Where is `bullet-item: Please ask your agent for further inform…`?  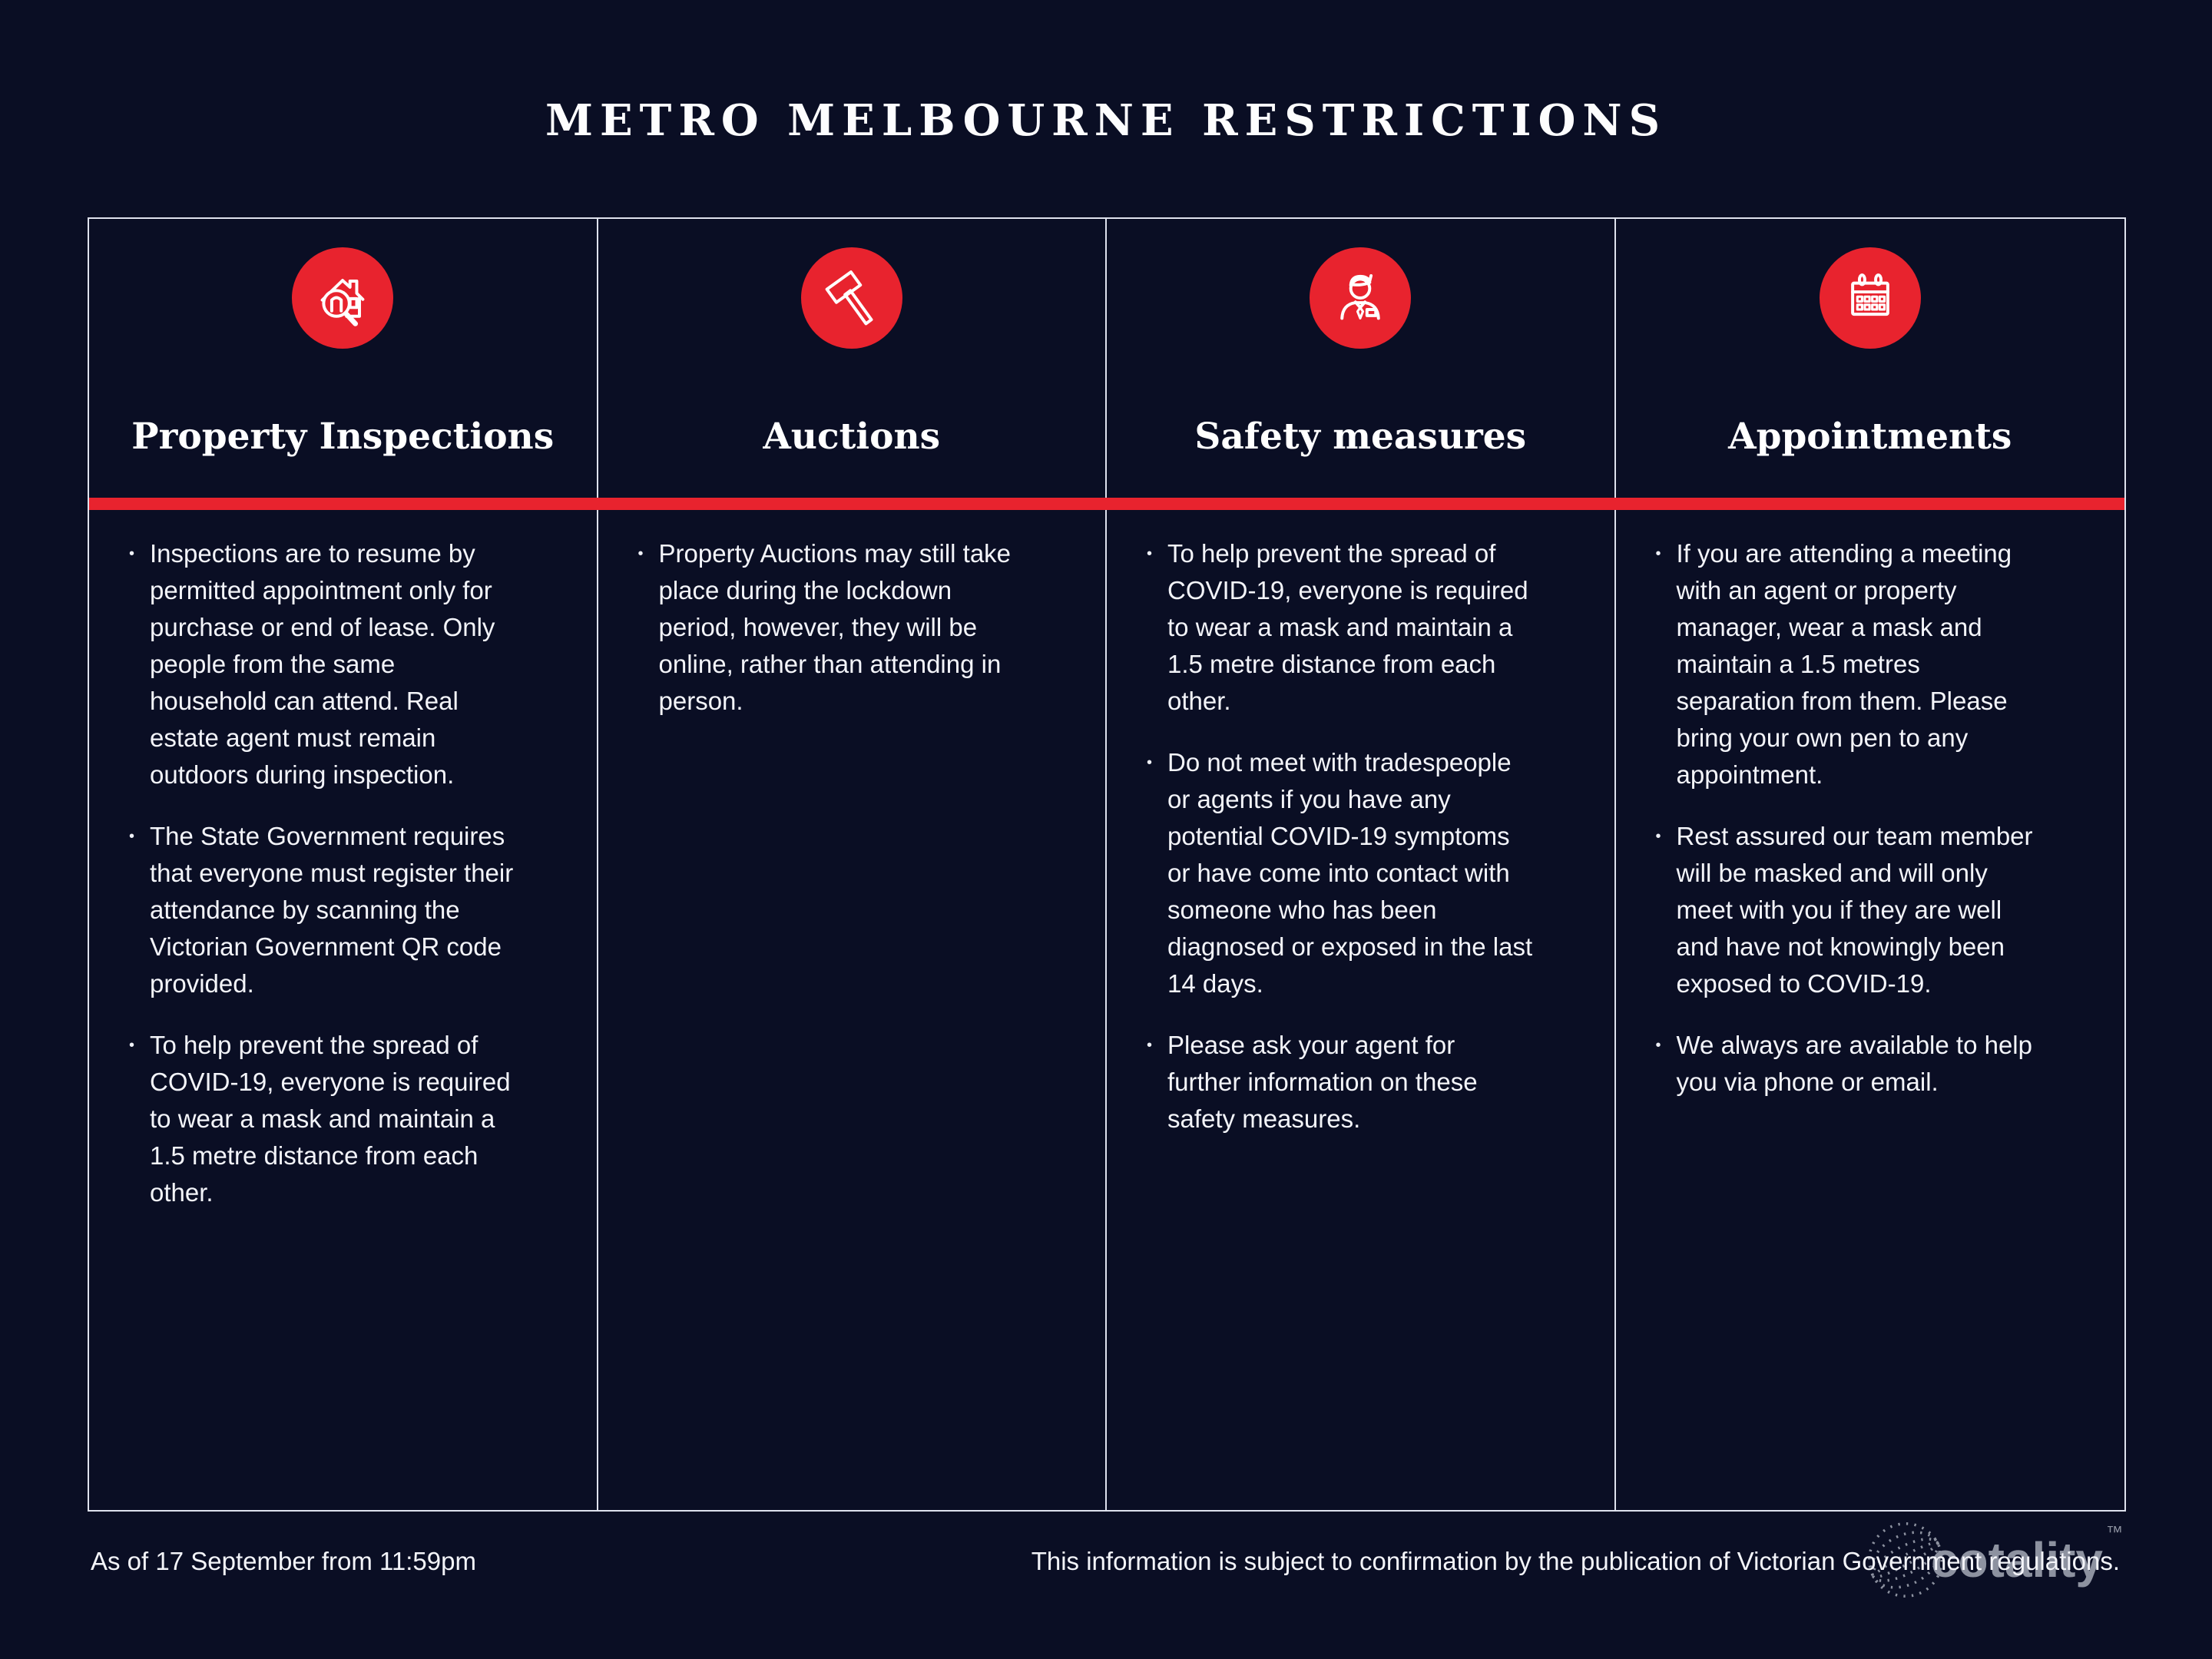
bullet-item: Please ask your agent for further inform… is located at coordinates (1347, 1082).